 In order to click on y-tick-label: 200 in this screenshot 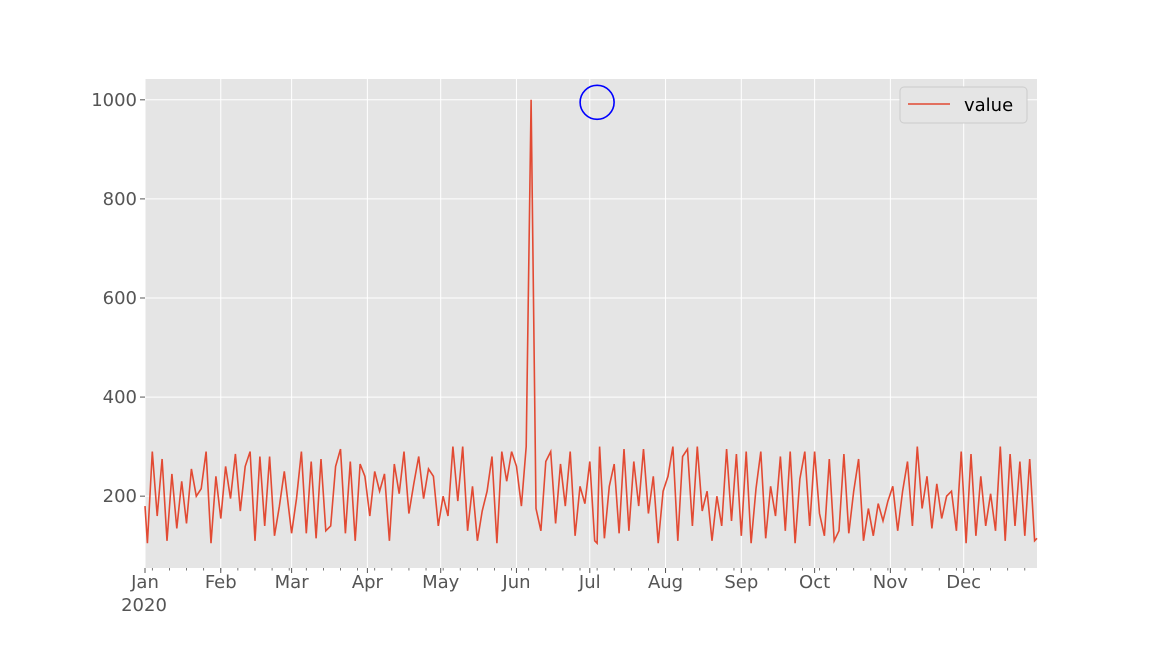, I will do `click(120, 496)`.